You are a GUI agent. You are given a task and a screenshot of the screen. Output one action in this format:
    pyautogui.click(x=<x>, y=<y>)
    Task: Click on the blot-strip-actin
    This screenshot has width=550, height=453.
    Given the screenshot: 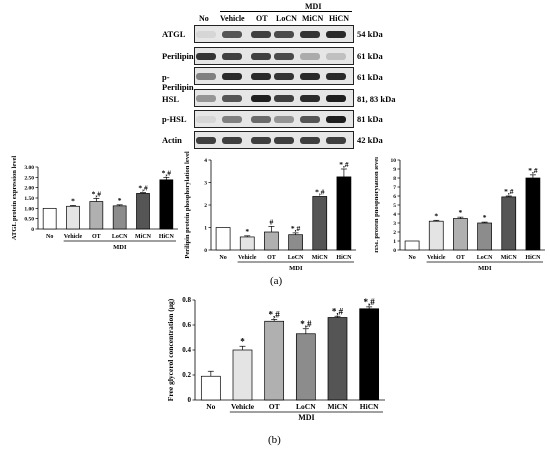 What is the action you would take?
    pyautogui.click(x=274, y=140)
    